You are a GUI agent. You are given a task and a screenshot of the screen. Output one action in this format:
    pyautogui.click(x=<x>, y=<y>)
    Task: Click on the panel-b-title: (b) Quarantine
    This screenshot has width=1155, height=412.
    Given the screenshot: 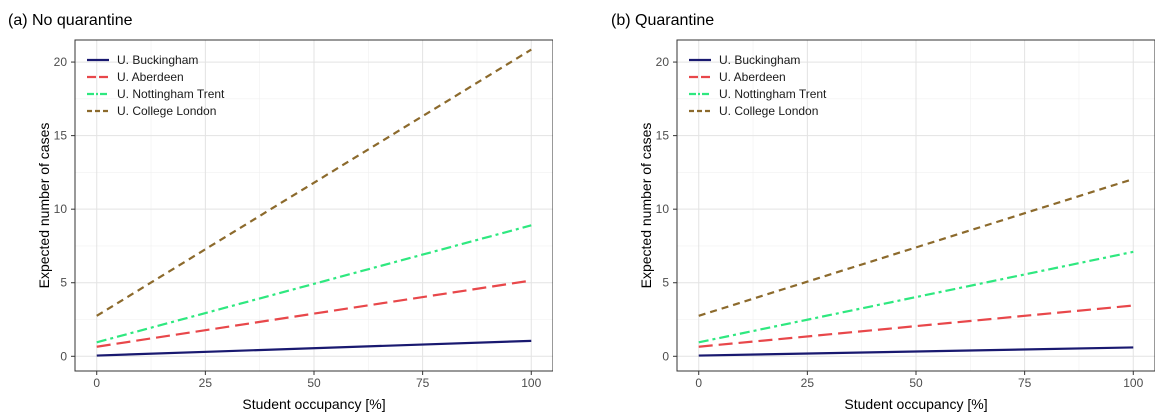 What is the action you would take?
    pyautogui.click(x=663, y=20)
    